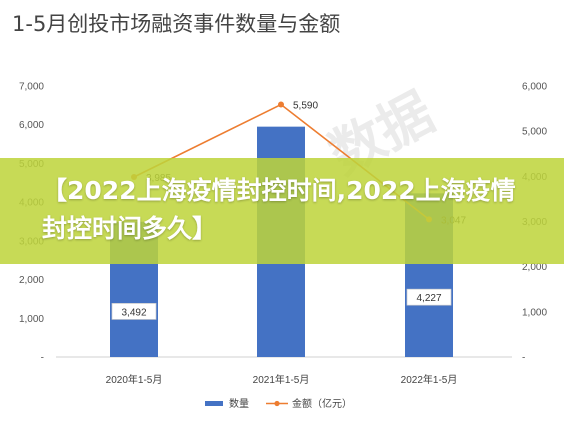 This screenshot has width=564, height=424. What do you see at coordinates (176, 24) in the screenshot?
I see `chart-title: 1-5月创投市场融资事件数量与金额` at bounding box center [176, 24].